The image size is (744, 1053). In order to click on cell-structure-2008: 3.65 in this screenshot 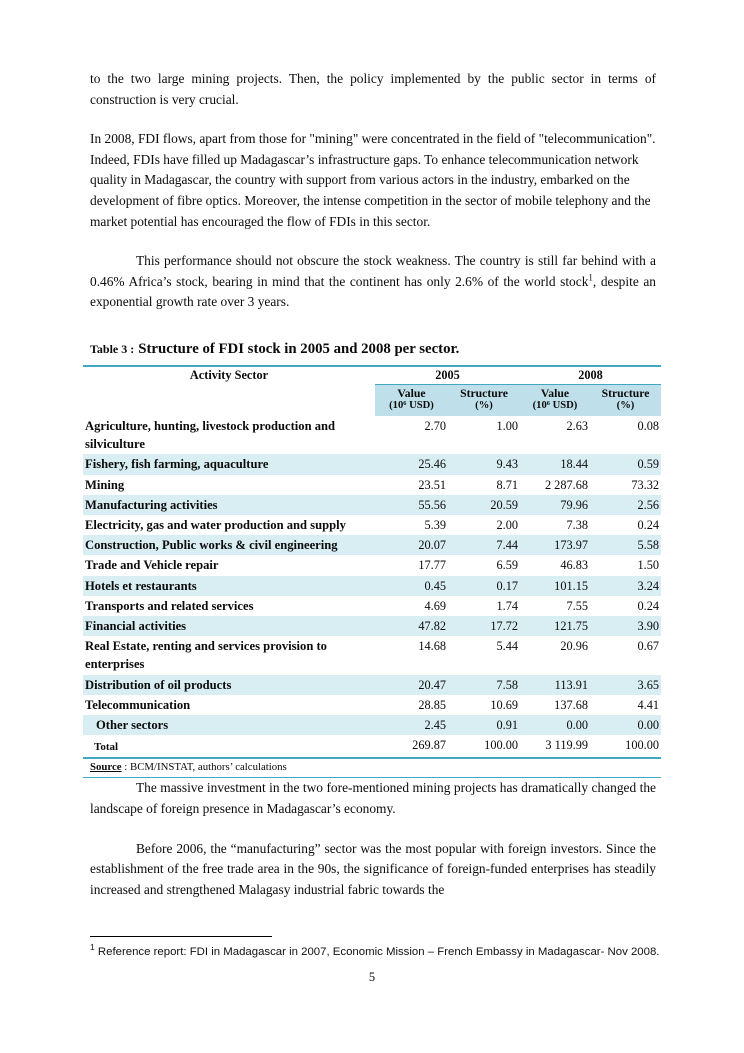, I will do `click(625, 684)`.